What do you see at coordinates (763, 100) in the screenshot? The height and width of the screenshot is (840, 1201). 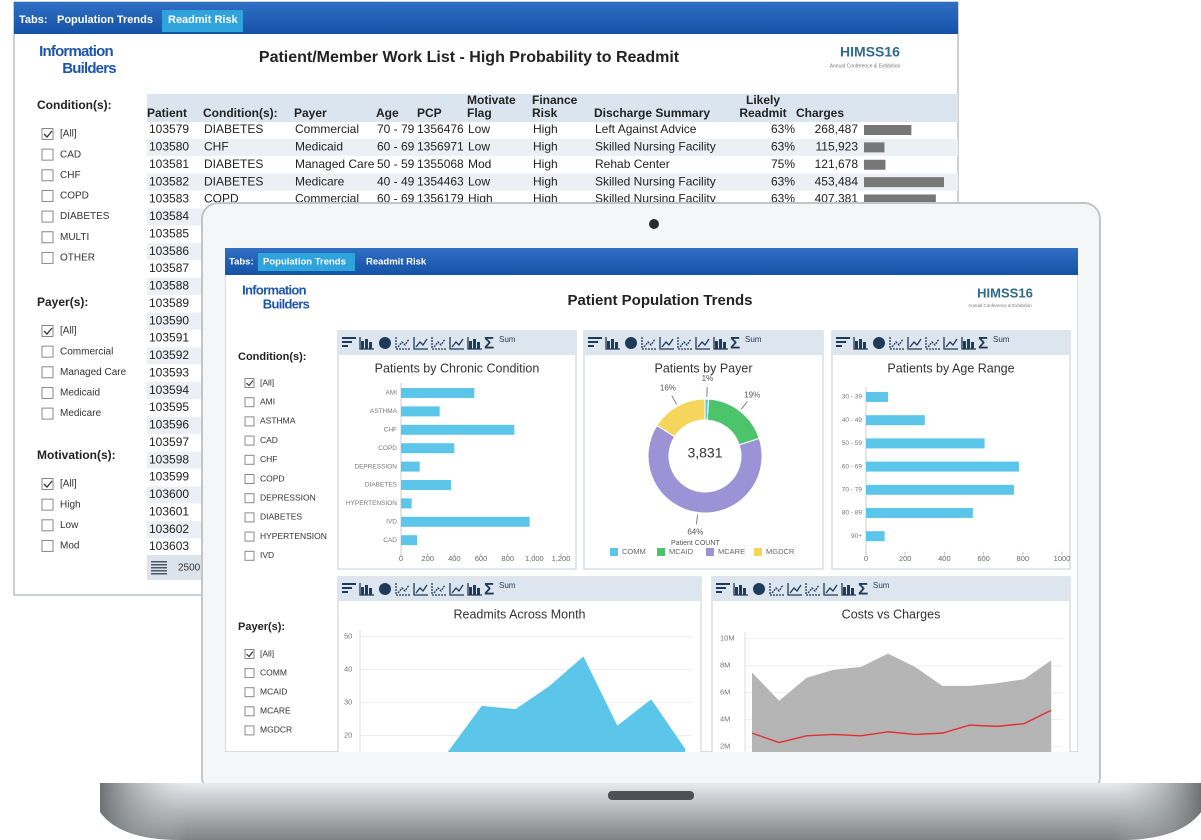 I see `column-header: Likely` at bounding box center [763, 100].